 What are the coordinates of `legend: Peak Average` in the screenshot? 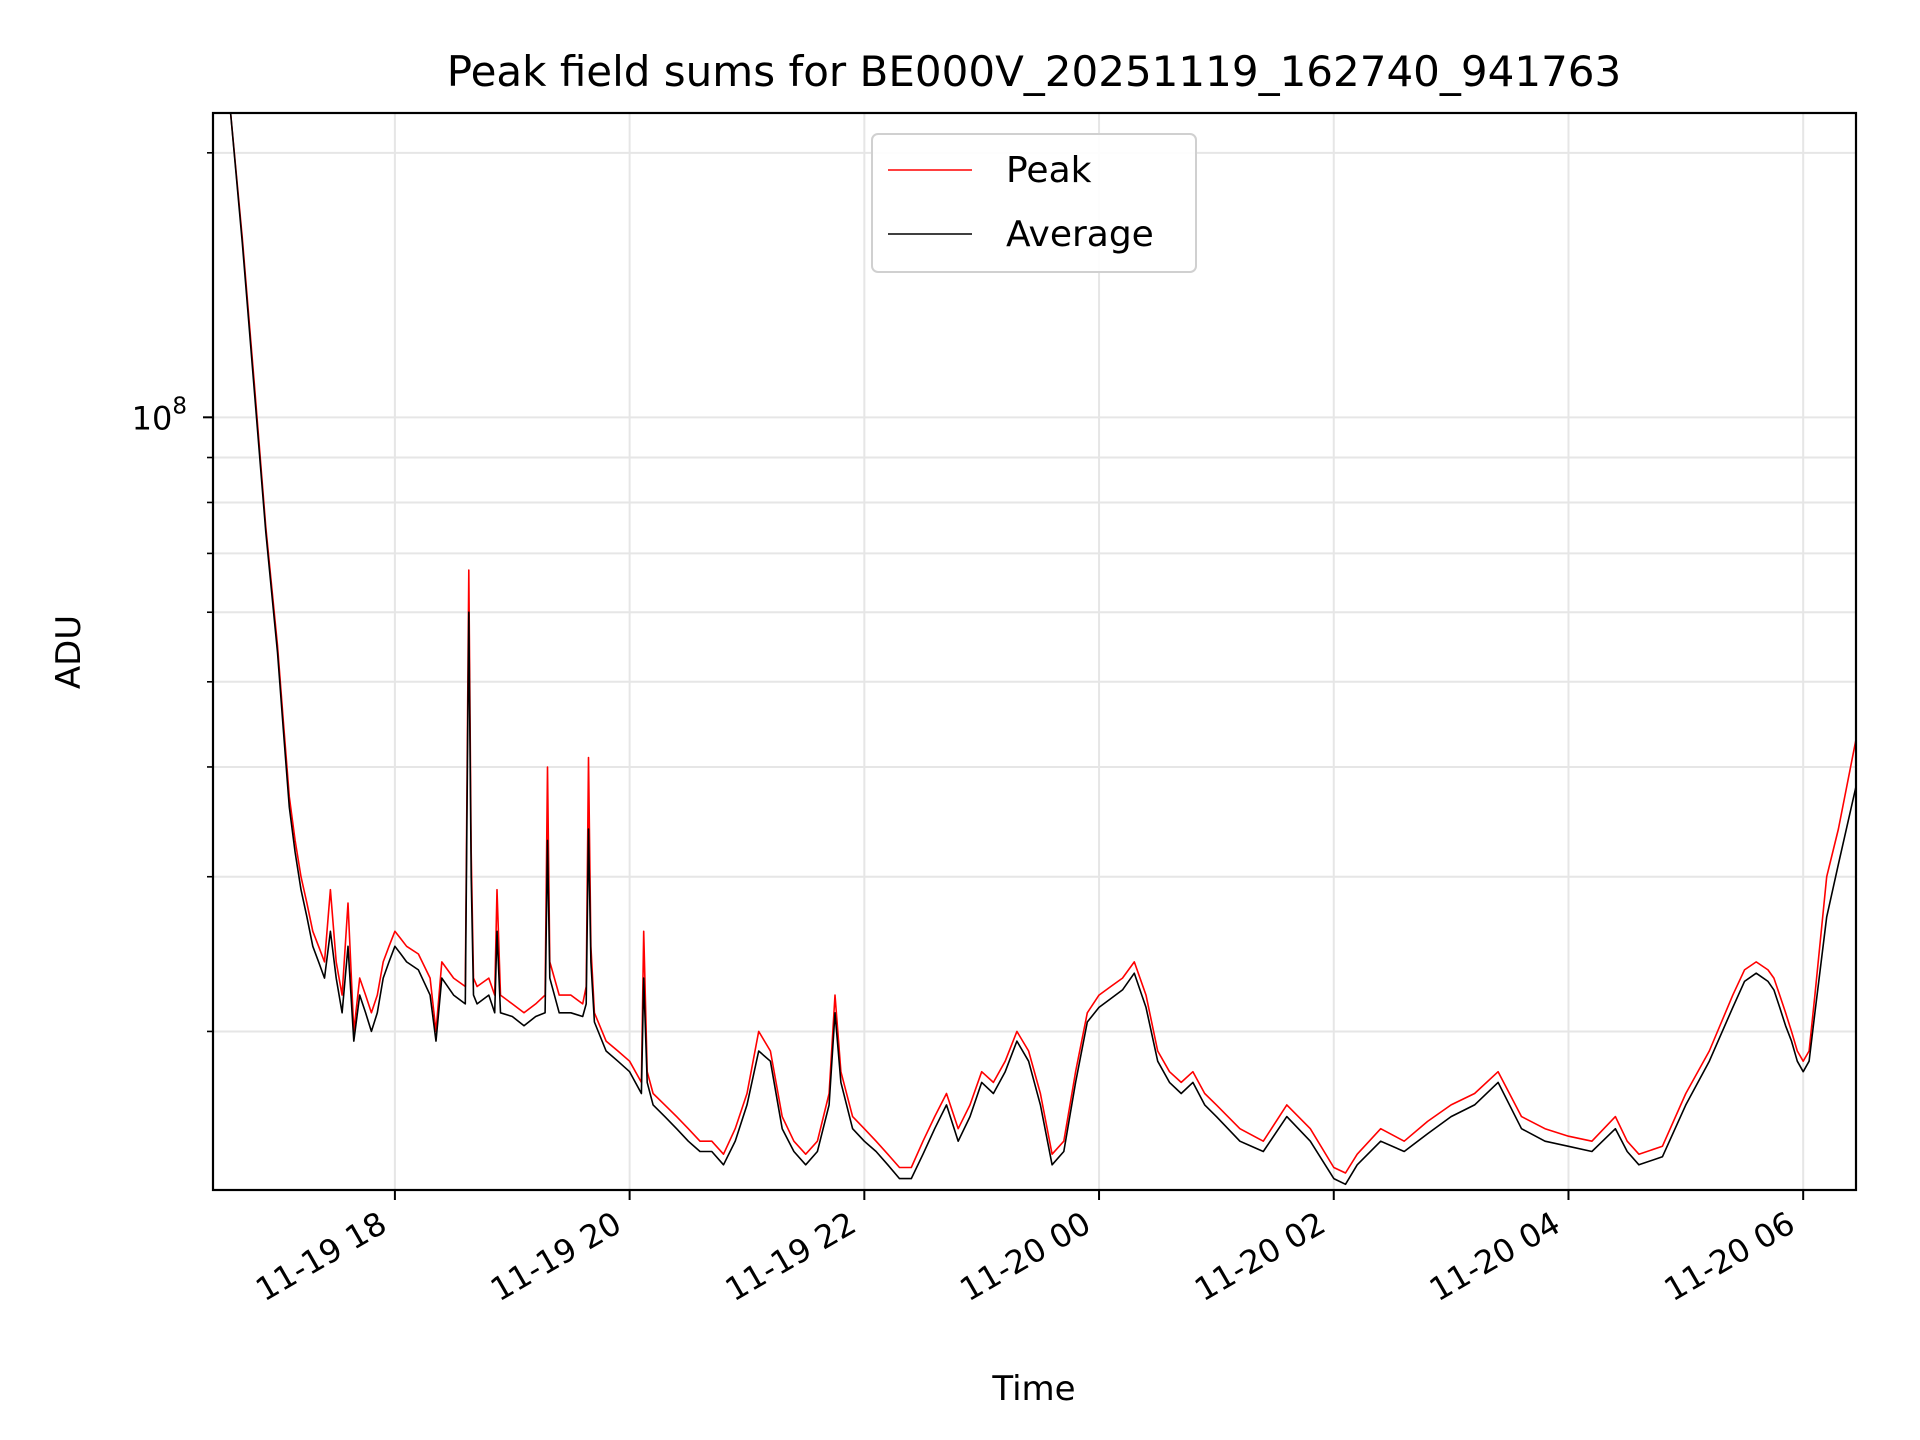 It's located at (1034, 203).